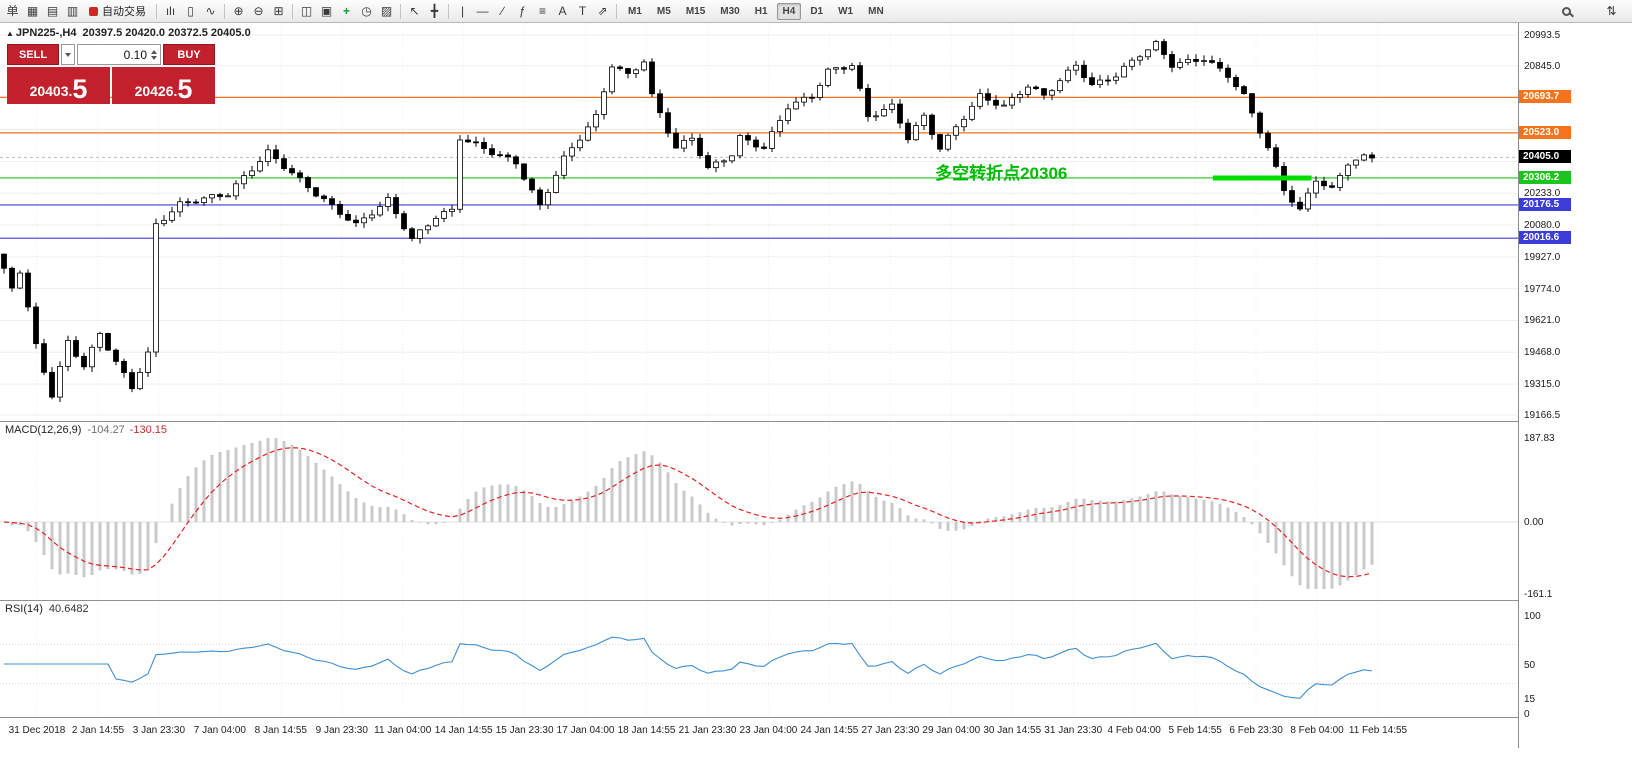  I want to click on axis-label: 0, so click(1527, 714).